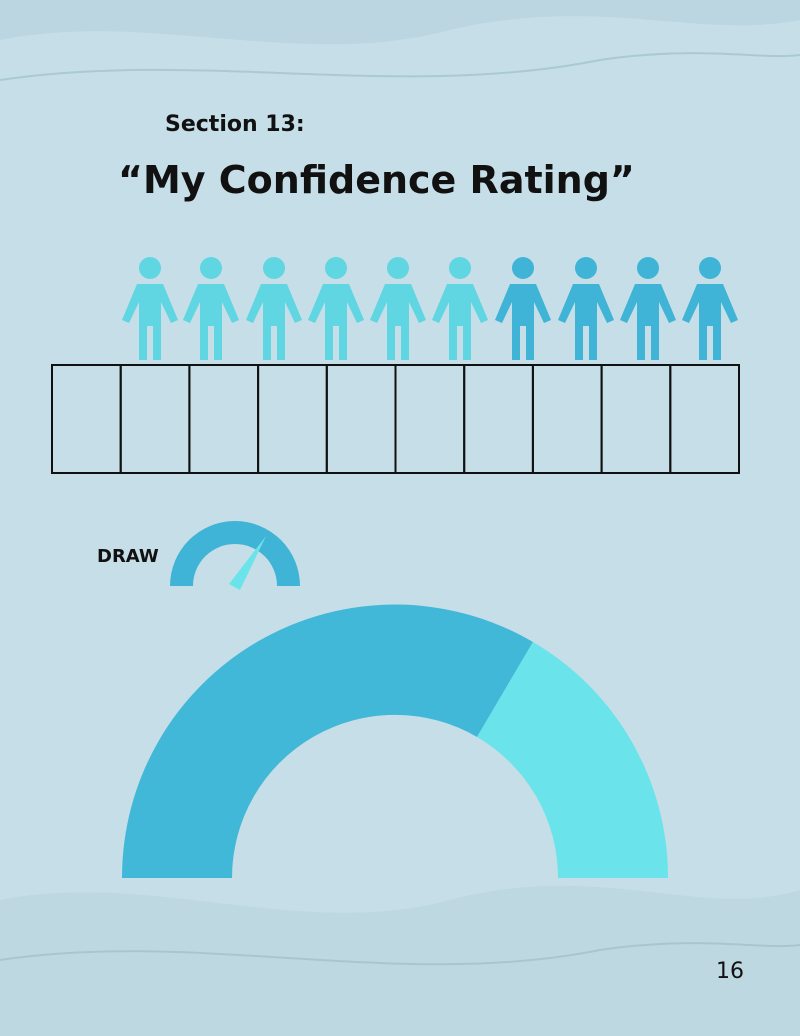 The width and height of the screenshot is (800, 1036). Describe the element at coordinates (400, 66) in the screenshot. I see `top-wave-line` at that location.